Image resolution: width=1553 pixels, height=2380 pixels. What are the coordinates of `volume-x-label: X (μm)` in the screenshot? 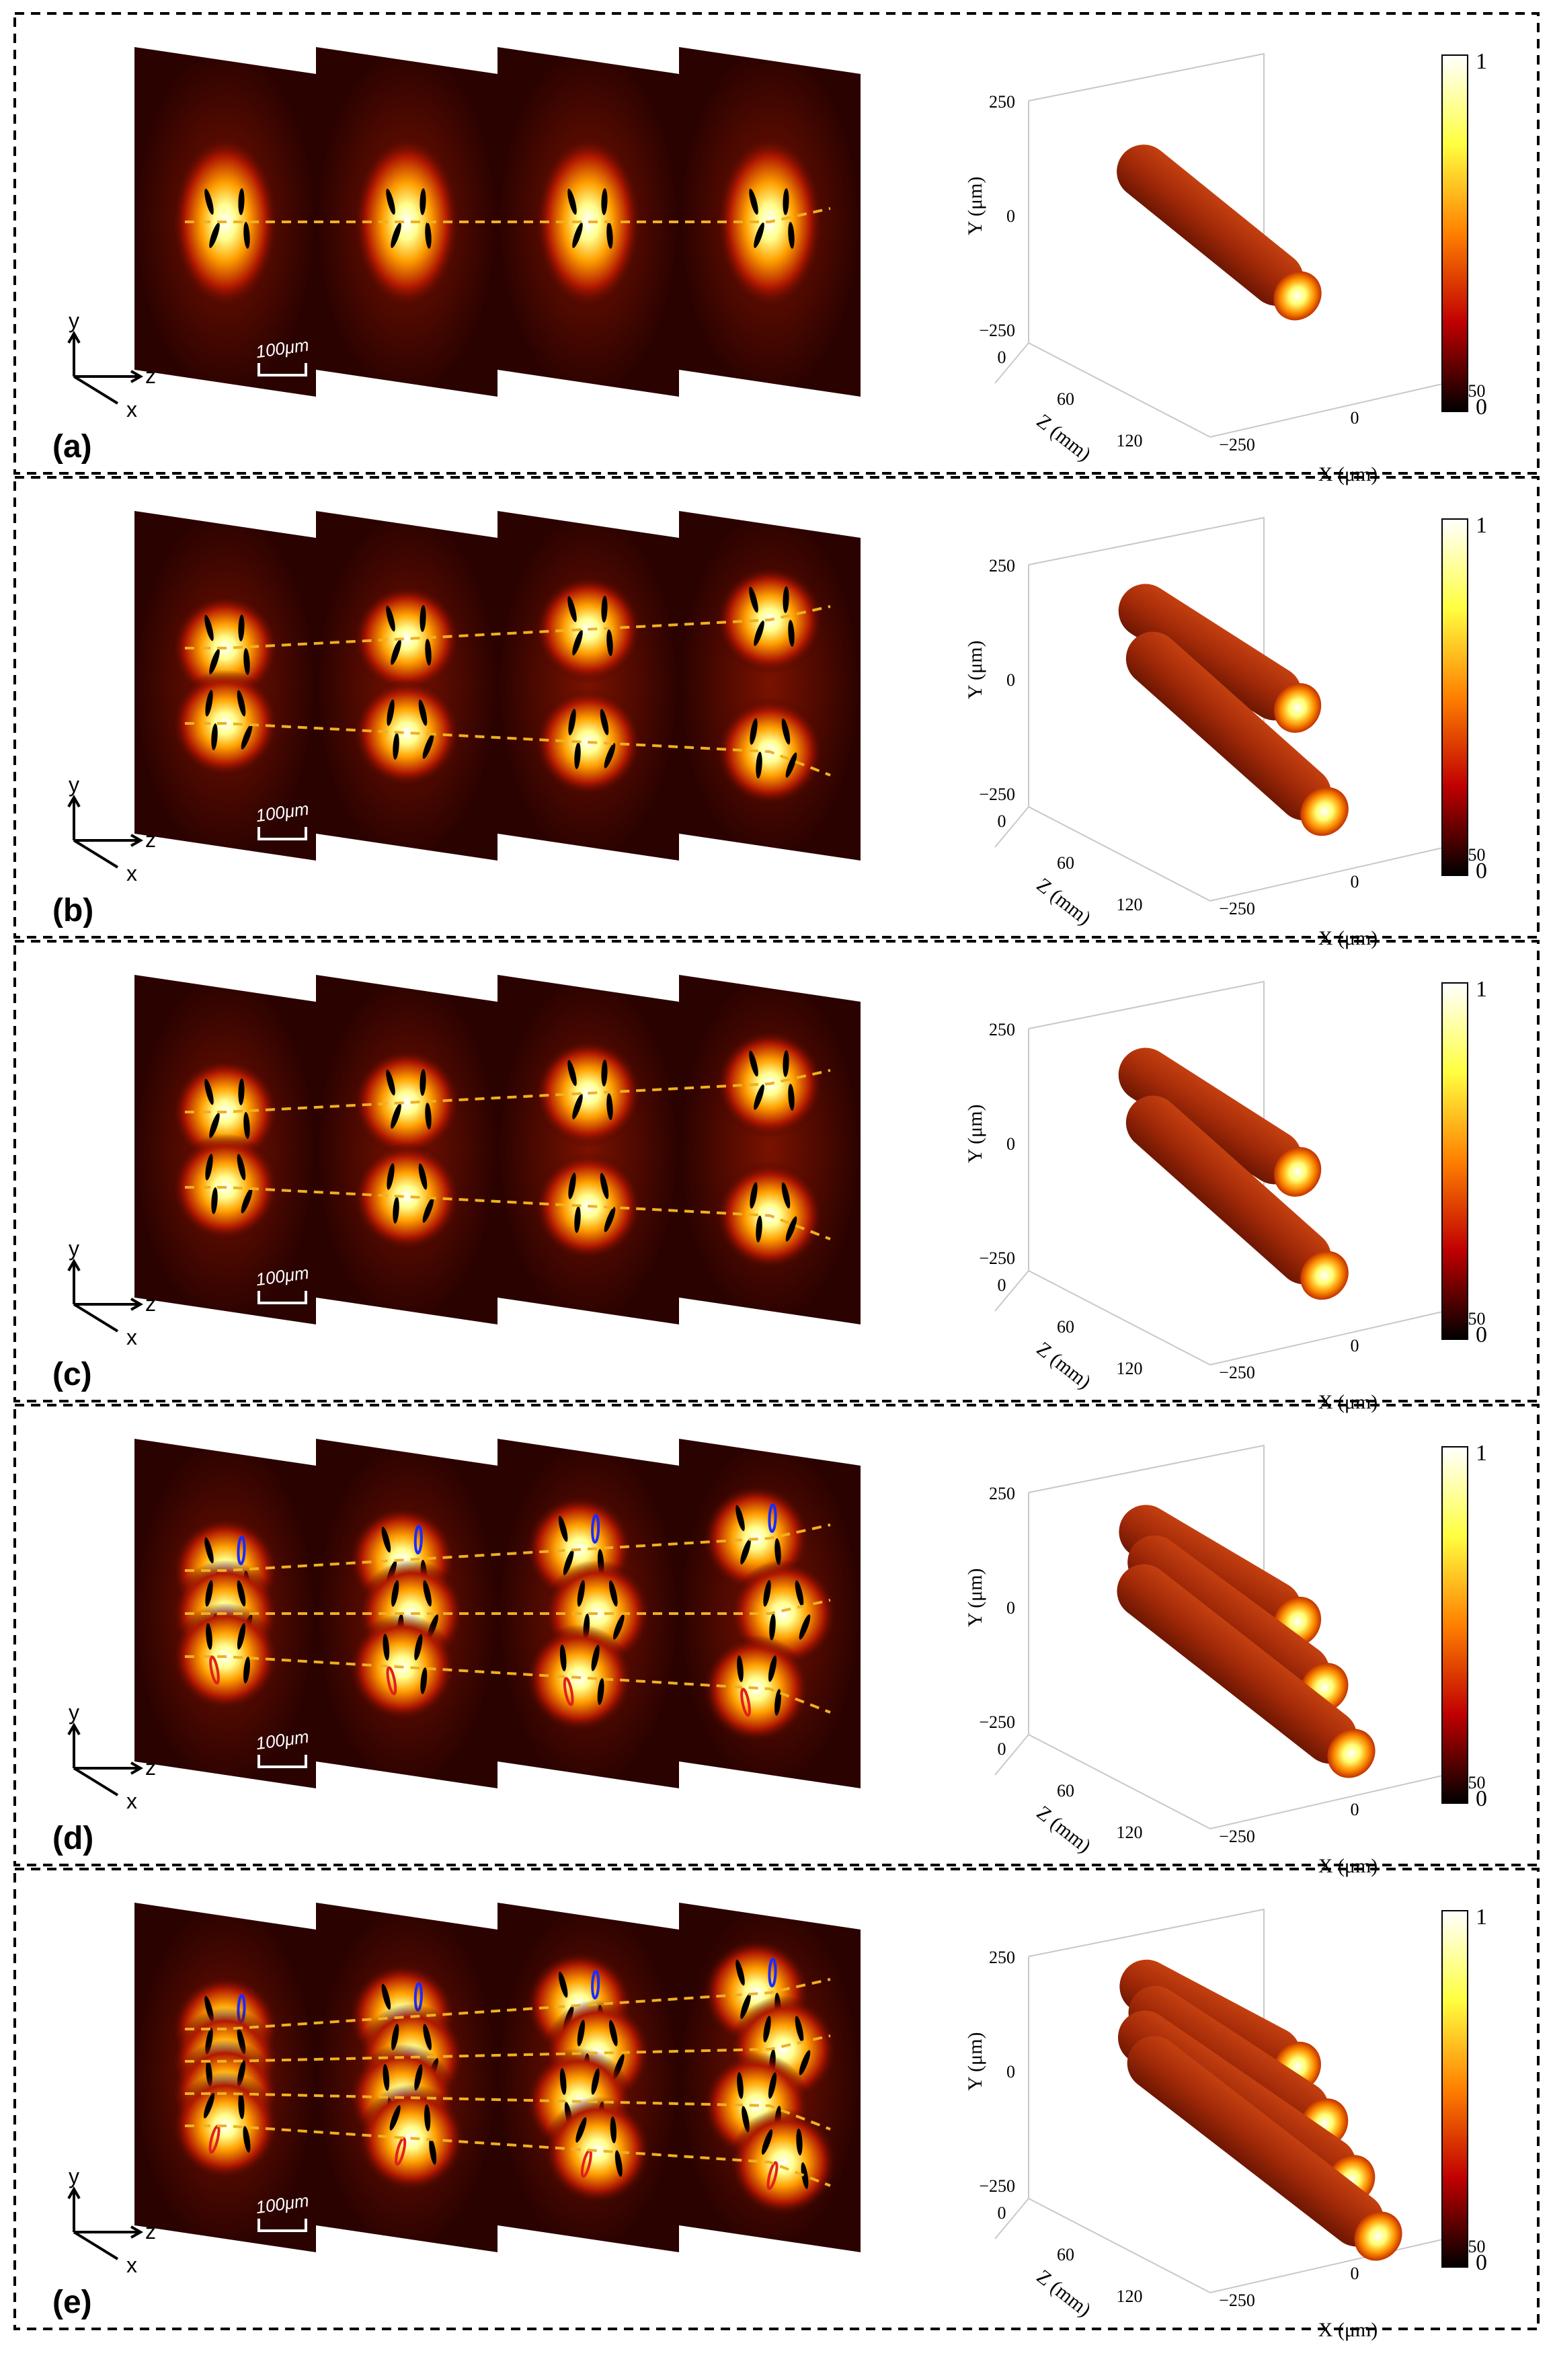 It's located at (1348, 474).